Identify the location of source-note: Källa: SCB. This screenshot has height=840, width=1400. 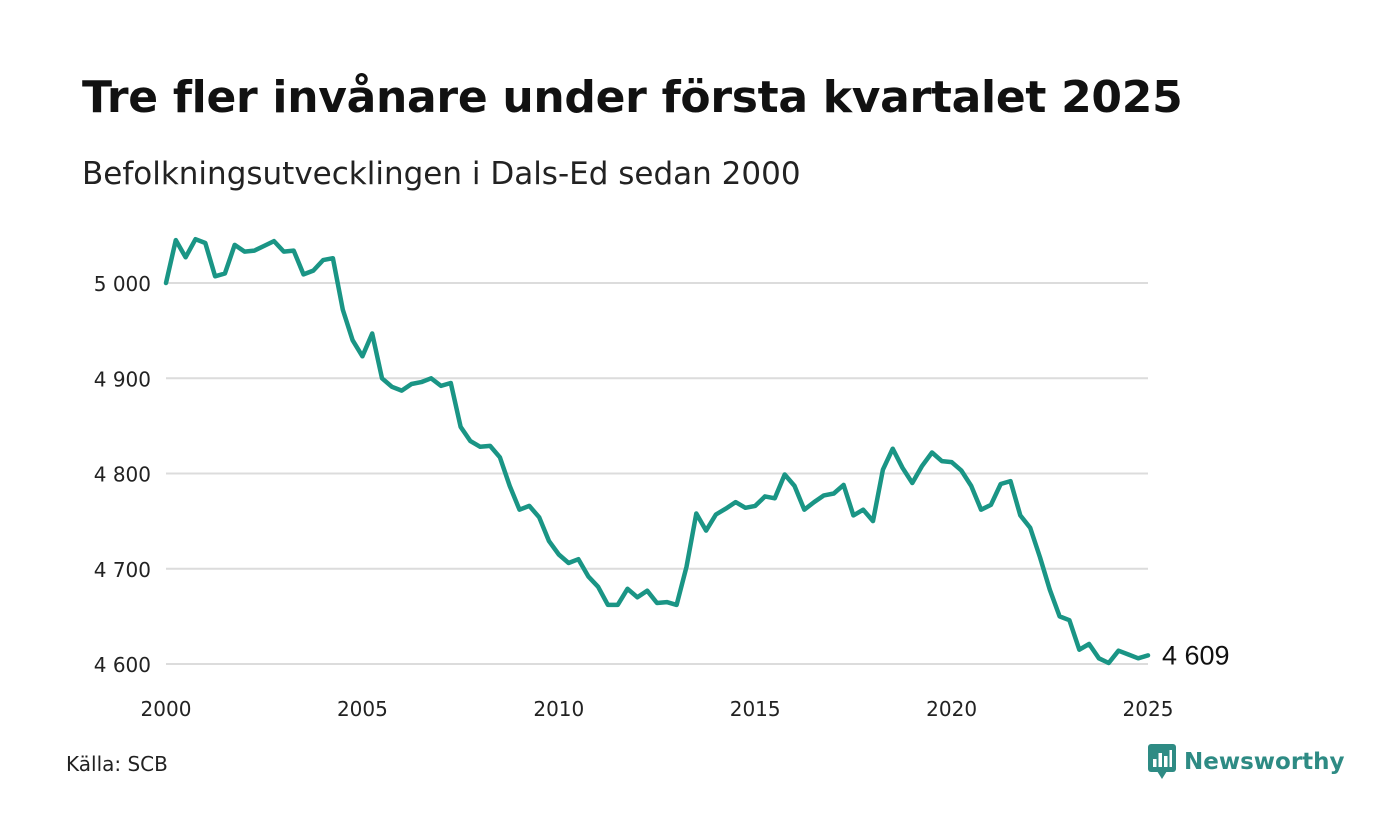
(117, 764).